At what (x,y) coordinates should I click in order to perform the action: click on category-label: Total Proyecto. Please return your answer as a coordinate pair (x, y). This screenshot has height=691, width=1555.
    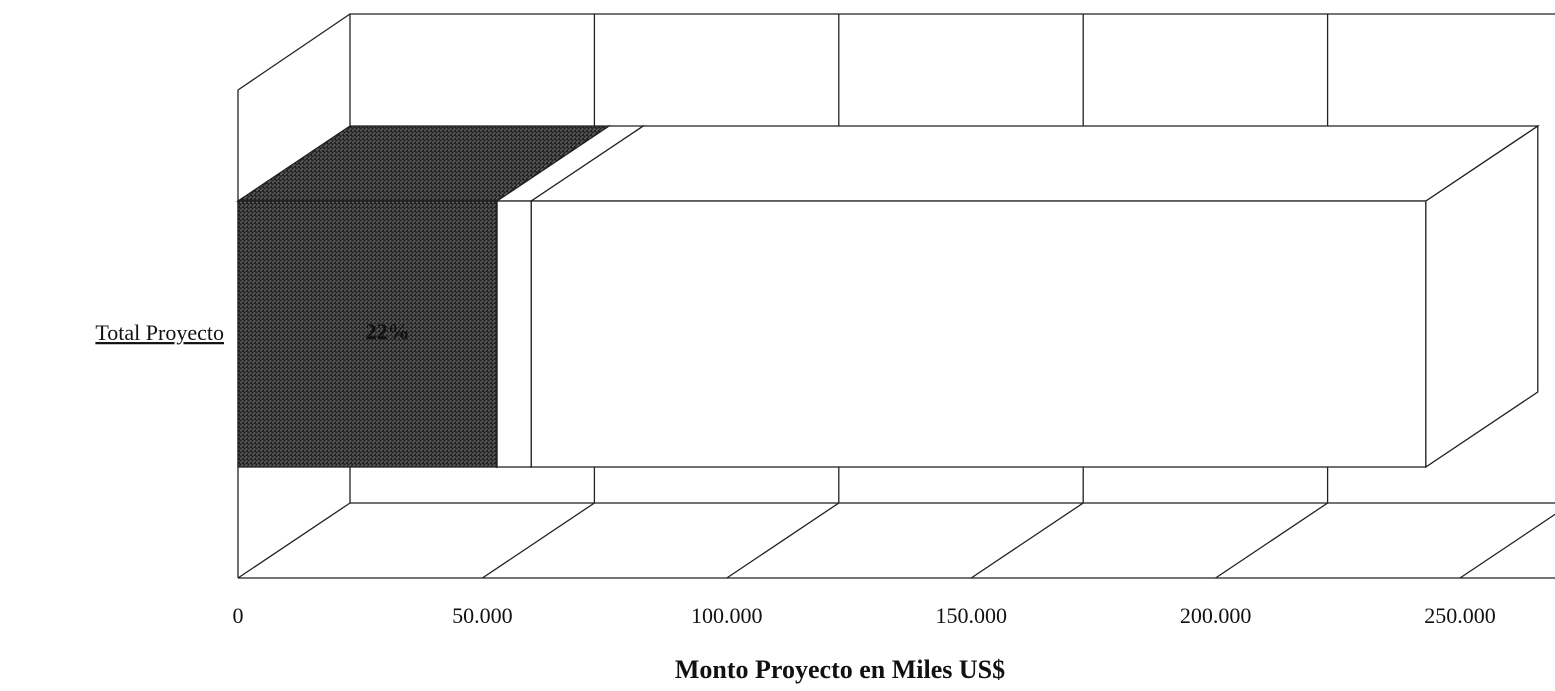
    Looking at the image, I should click on (159, 332).